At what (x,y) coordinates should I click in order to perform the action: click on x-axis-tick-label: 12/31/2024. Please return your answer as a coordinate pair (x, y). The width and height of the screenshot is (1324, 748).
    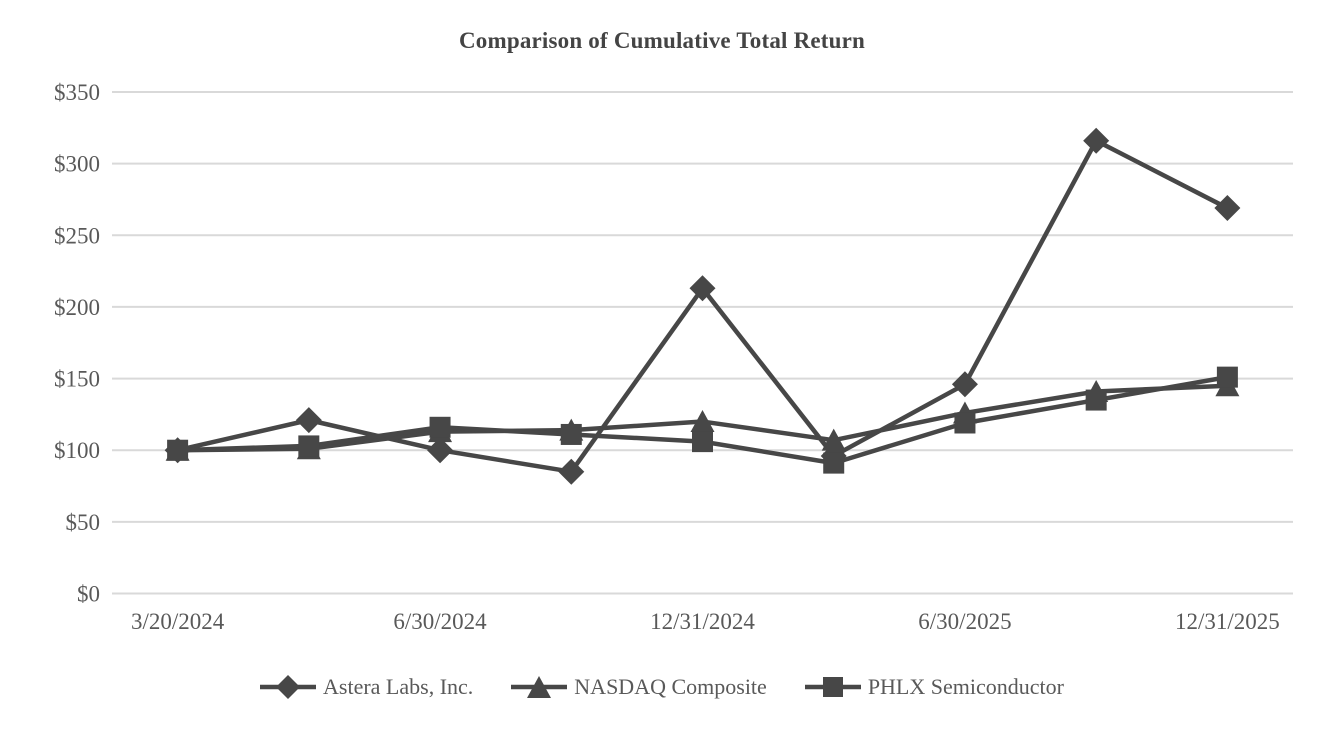
    Looking at the image, I should click on (702, 621).